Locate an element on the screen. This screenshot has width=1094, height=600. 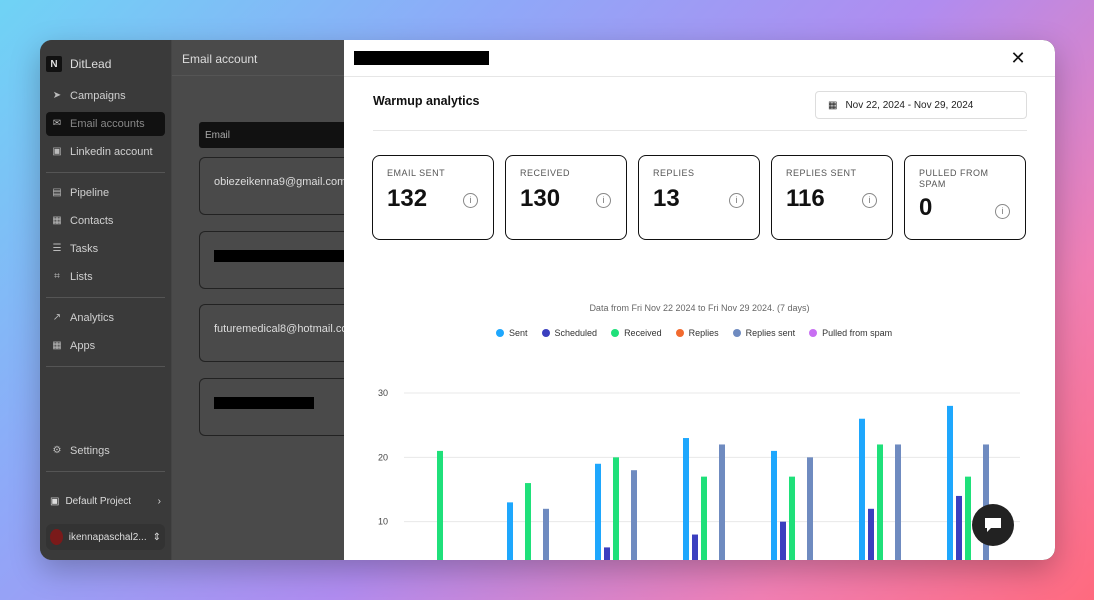
folder-icon: ▣ is located at coordinates (55, 501).